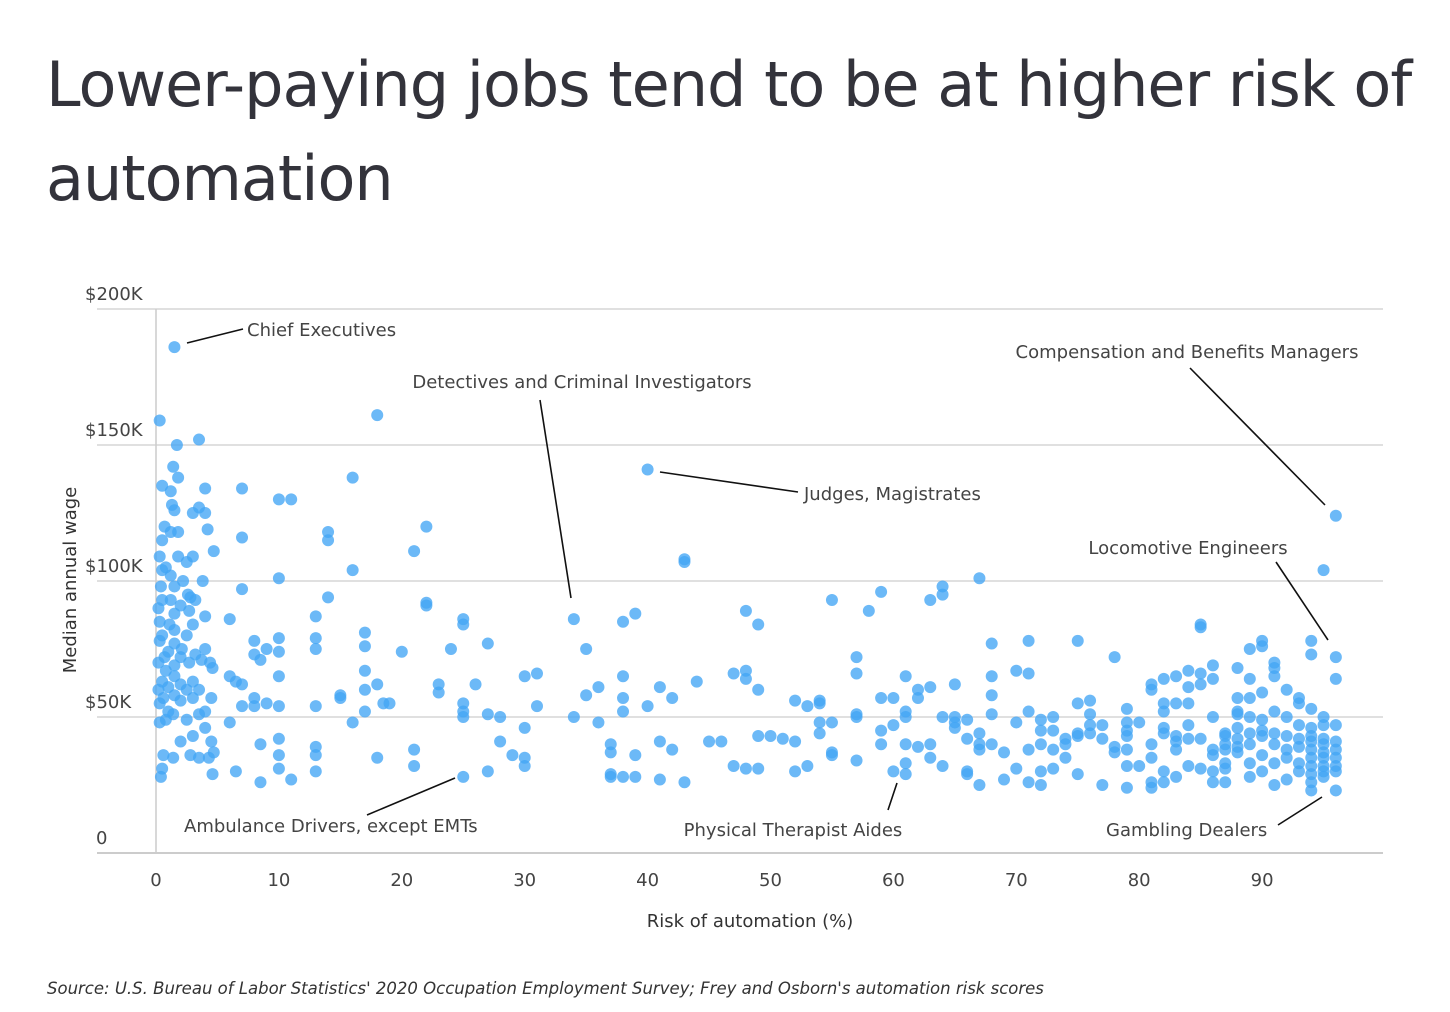  What do you see at coordinates (524, 880) in the screenshot?
I see `x-tick-label: 30` at bounding box center [524, 880].